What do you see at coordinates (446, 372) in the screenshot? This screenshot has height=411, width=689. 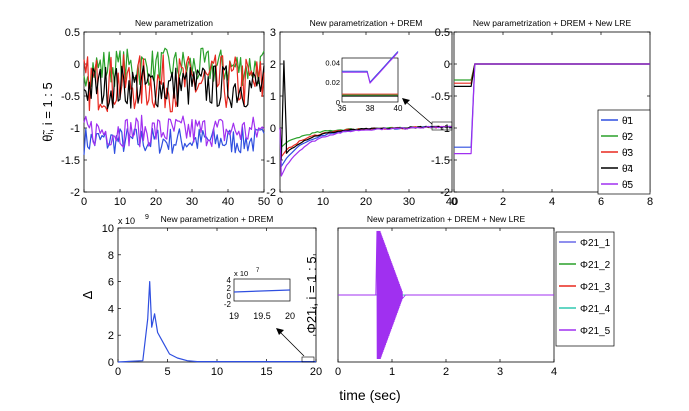 I see `p5-xtick-label: 2` at bounding box center [446, 372].